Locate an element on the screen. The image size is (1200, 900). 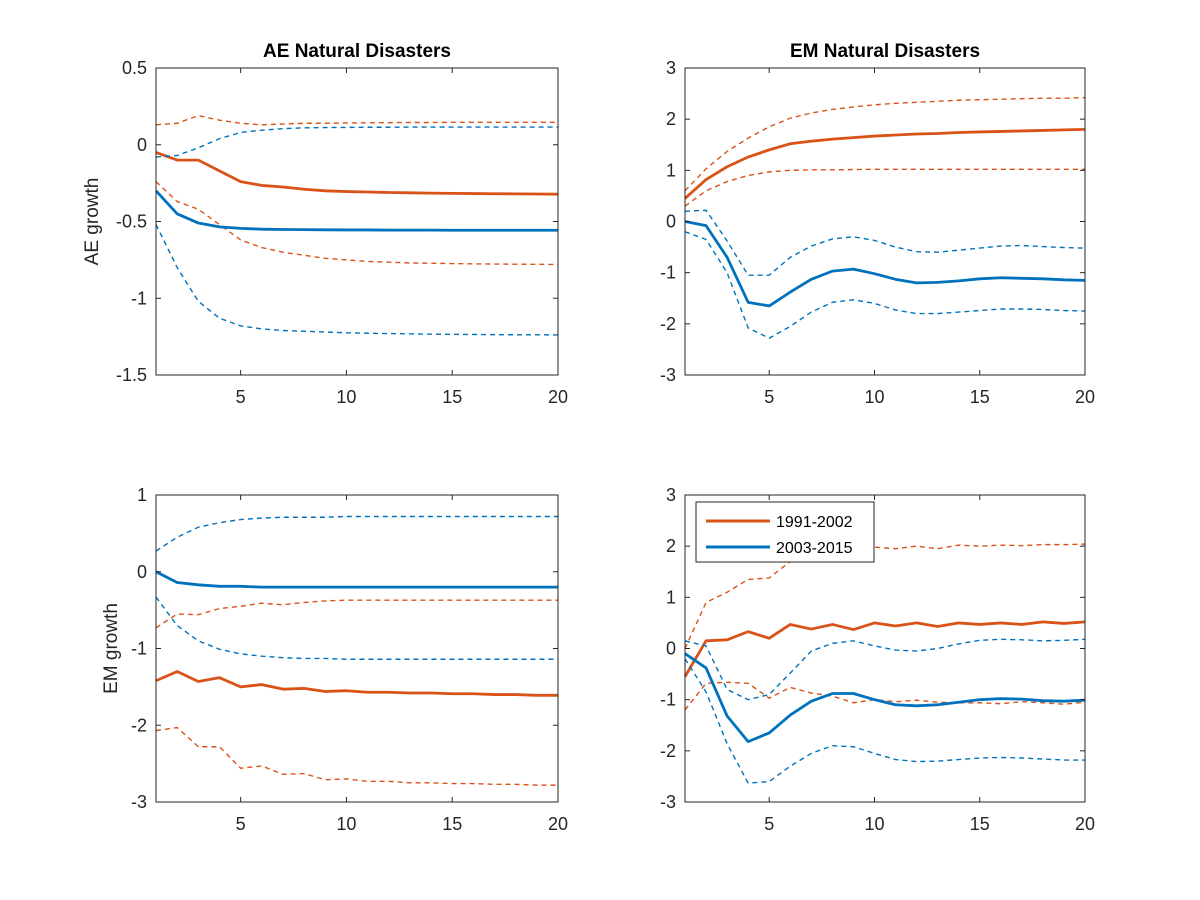
y-axis-label: EM growth is located at coordinates (111, 648).